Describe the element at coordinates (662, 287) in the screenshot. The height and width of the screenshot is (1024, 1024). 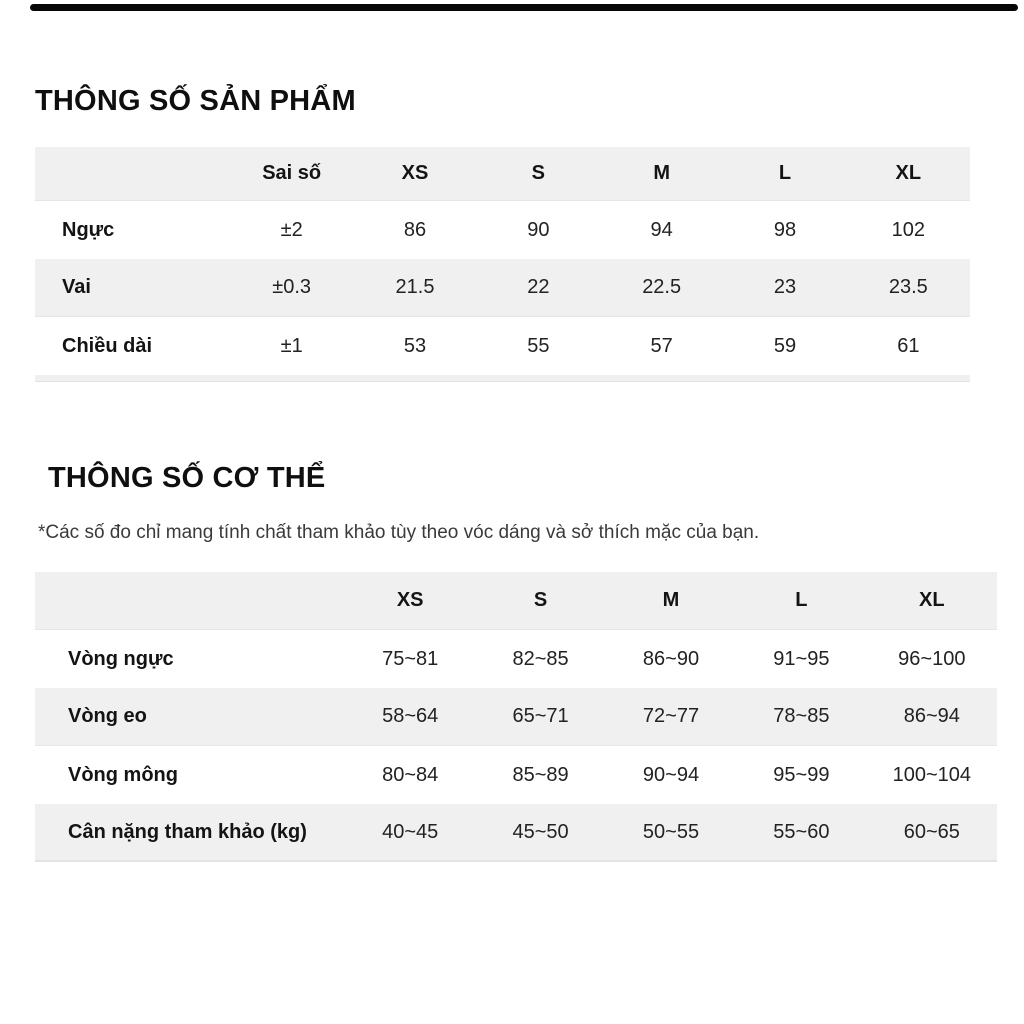
I see `cell-value: 22.5` at that location.